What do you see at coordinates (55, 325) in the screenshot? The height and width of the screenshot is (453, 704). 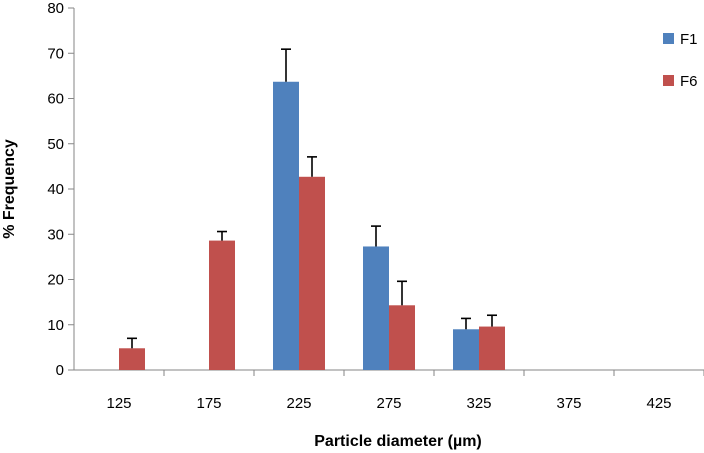 I see `y-tick-label: 10` at bounding box center [55, 325].